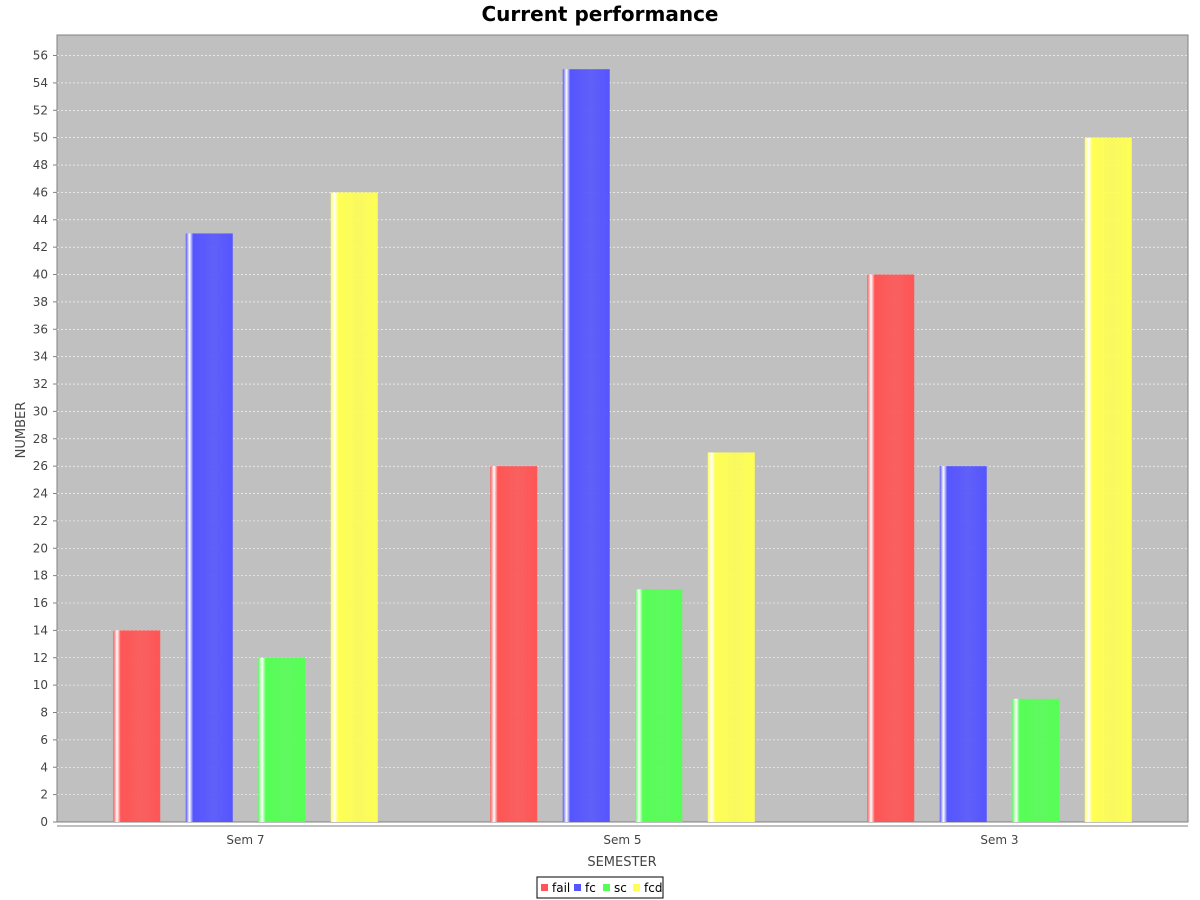 This screenshot has width=1200, height=900. What do you see at coordinates (40, 329) in the screenshot?
I see `y-tick-label: 36` at bounding box center [40, 329].